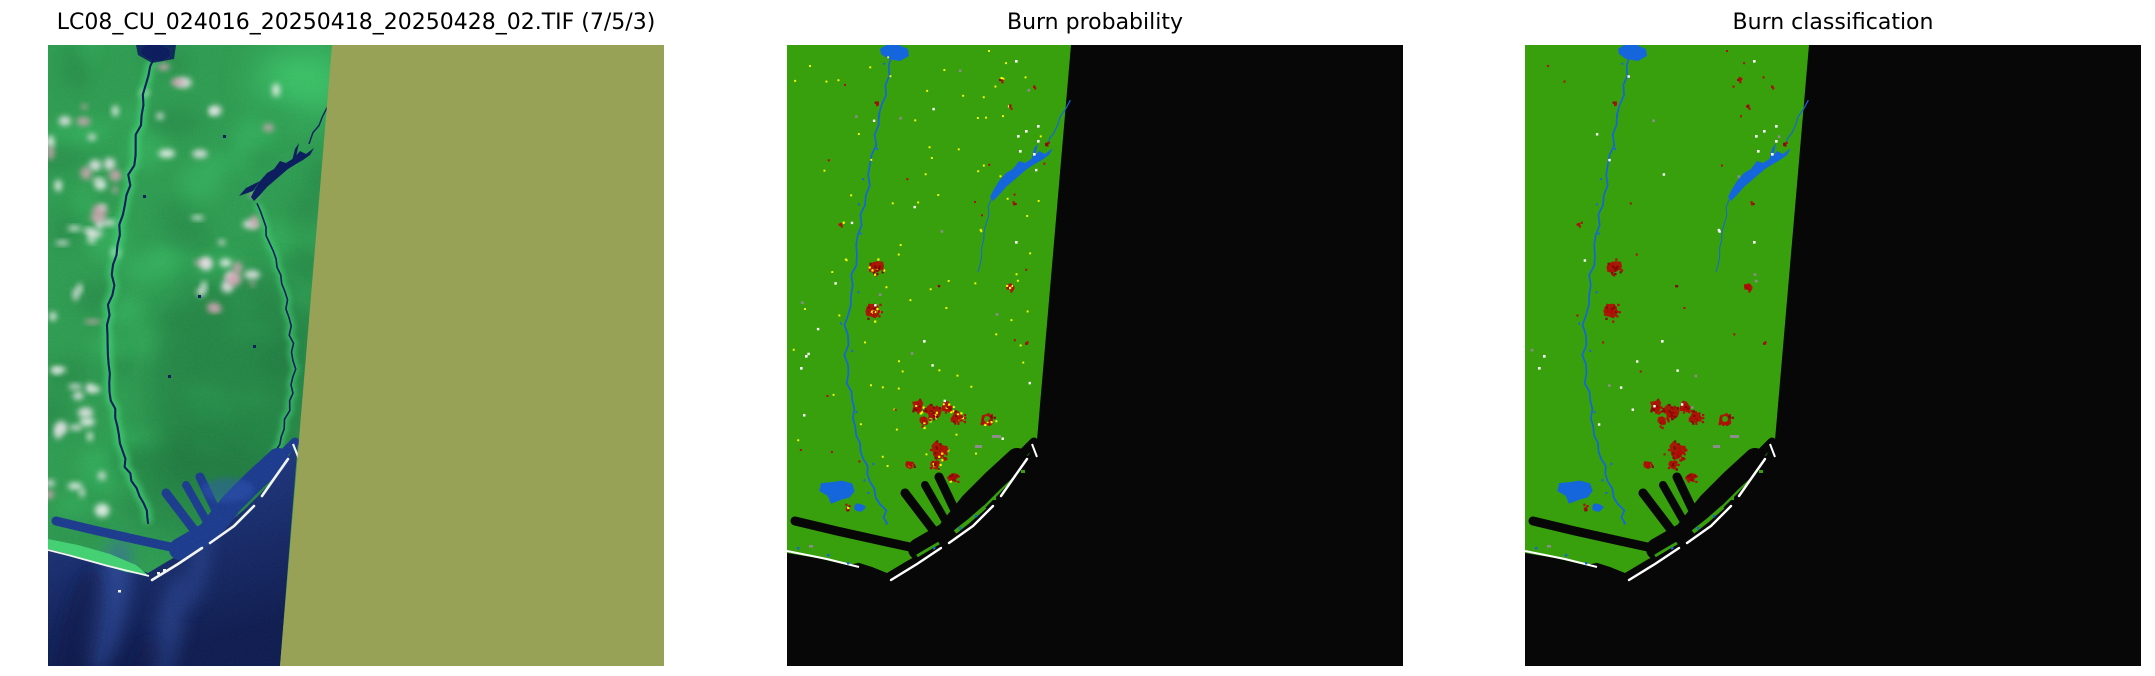  I want to click on panel-title-burn-probability: Burn probability, so click(1095, 22).